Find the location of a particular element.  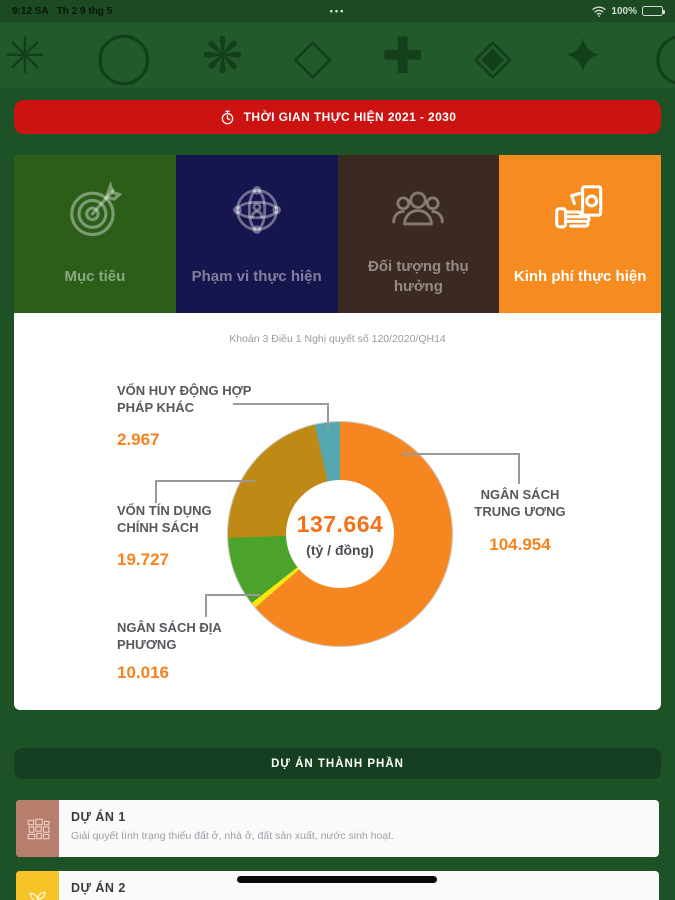

donut-center: 137.664 (tỷ / đồng) is located at coordinates (340, 534).